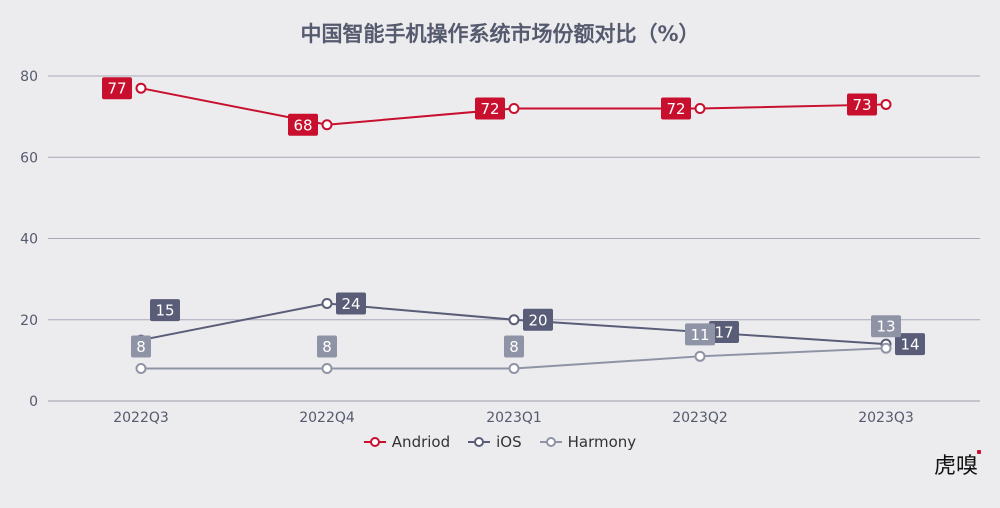 The height and width of the screenshot is (508, 1000). What do you see at coordinates (29, 77) in the screenshot?
I see `y-tick-label: 80` at bounding box center [29, 77].